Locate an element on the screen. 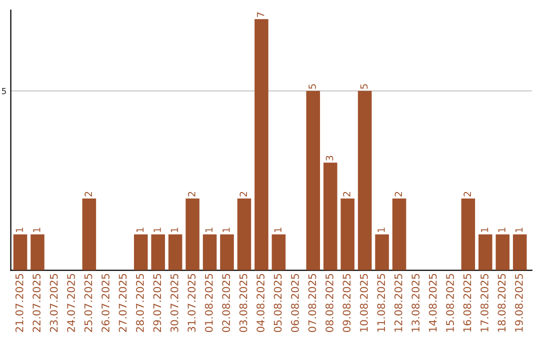 Image resolution: width=540 pixels, height=340 pixels. x-tick-label: 09.08.2025 is located at coordinates (346, 303).